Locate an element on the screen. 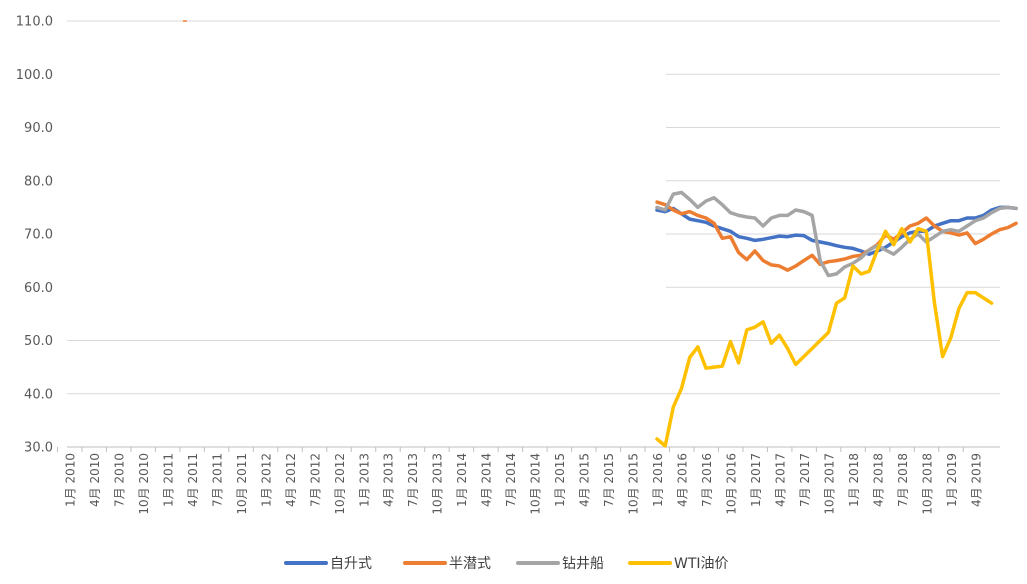 This screenshot has height=584, width=1027. legend-label: 钻井船 is located at coordinates (583, 564).